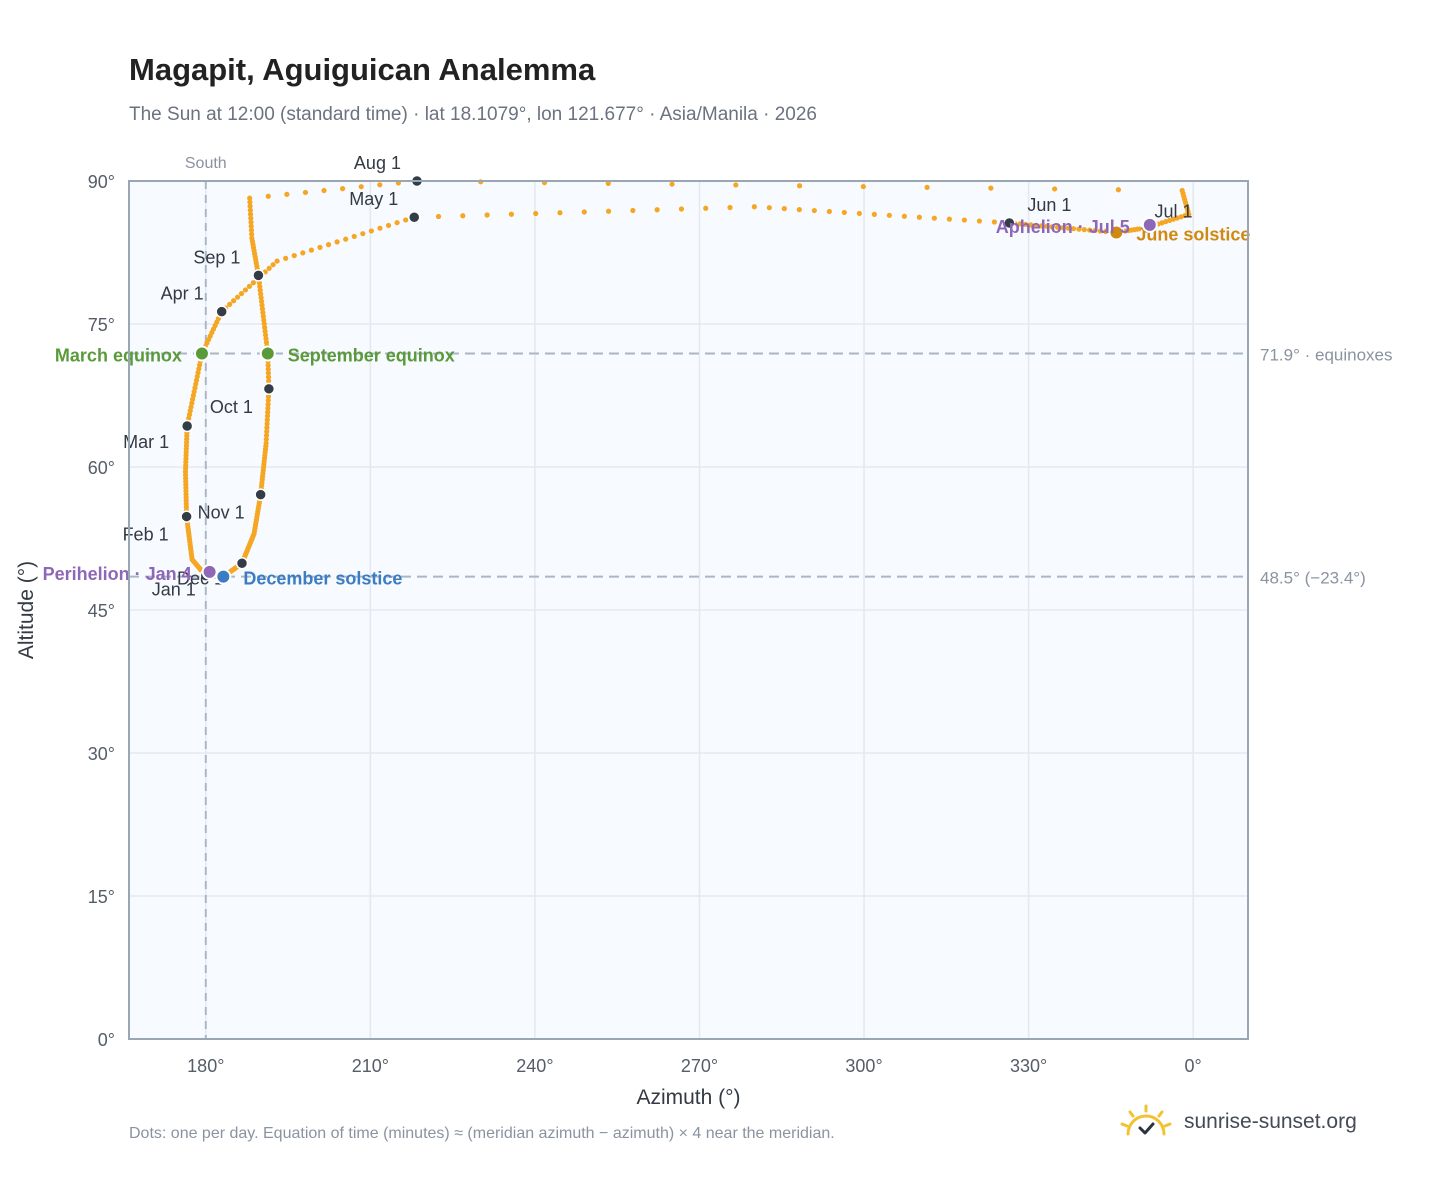 The height and width of the screenshot is (1188, 1448). I want to click on month-label: May 1, so click(373, 199).